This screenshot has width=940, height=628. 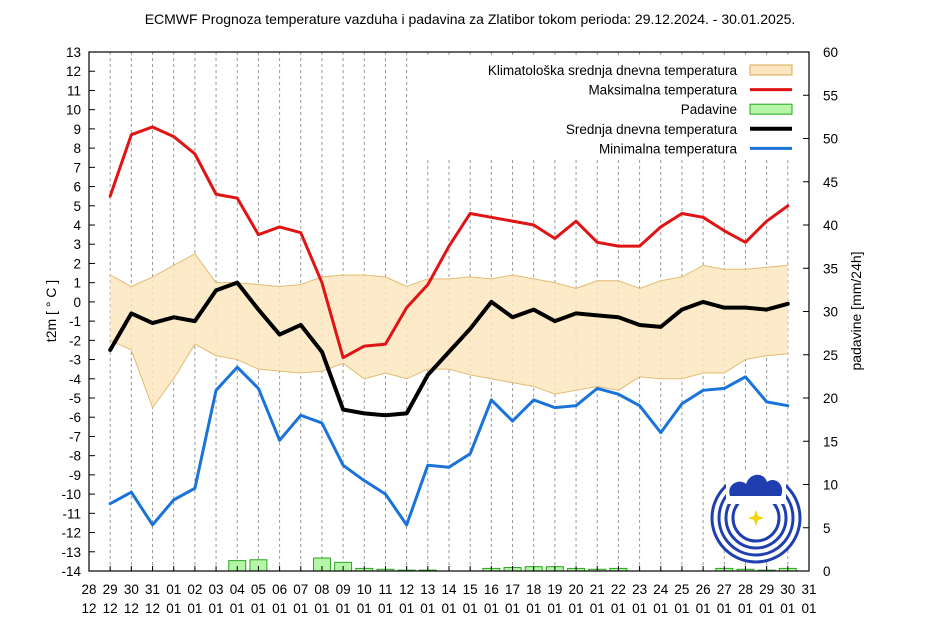 I want to click on y-tick-label: 0, so click(x=77, y=302).